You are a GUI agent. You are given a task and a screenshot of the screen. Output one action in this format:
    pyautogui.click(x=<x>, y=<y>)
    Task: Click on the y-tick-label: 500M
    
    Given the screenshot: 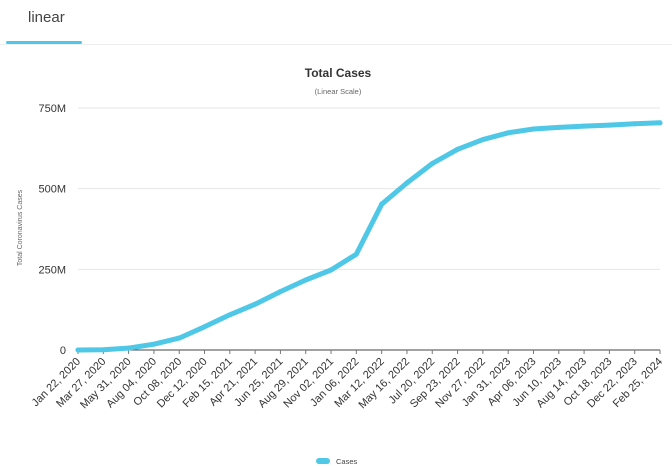 What is the action you would take?
    pyautogui.click(x=52, y=190)
    